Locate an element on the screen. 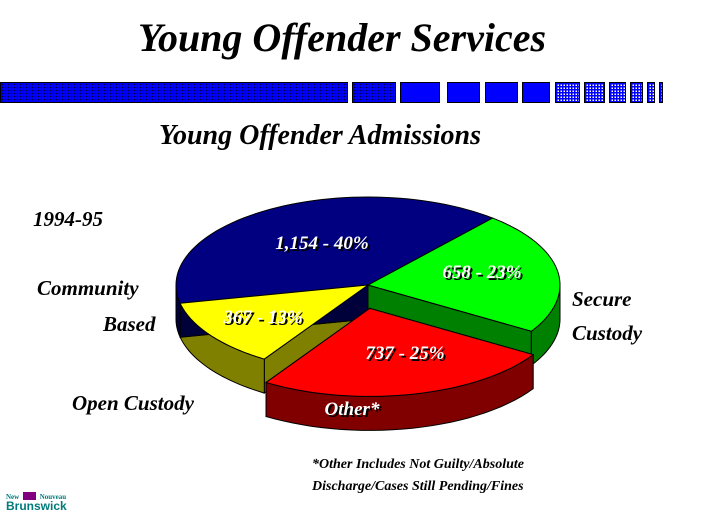 Image resolution: width=720 pixels, height=519 pixels. nb-logo: New Nouveau Brunswick is located at coordinates (36, 502).